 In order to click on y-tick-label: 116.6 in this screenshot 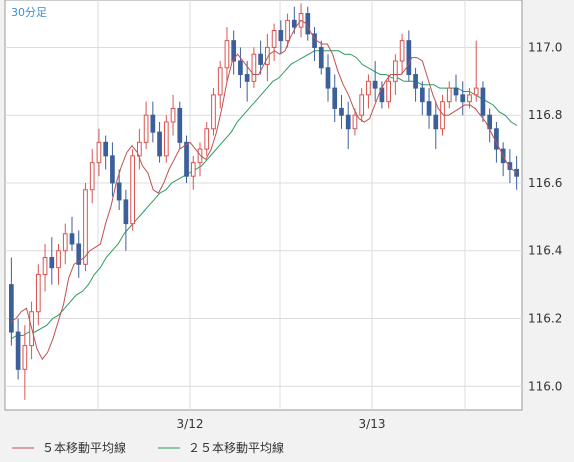, I will do `click(545, 183)`.